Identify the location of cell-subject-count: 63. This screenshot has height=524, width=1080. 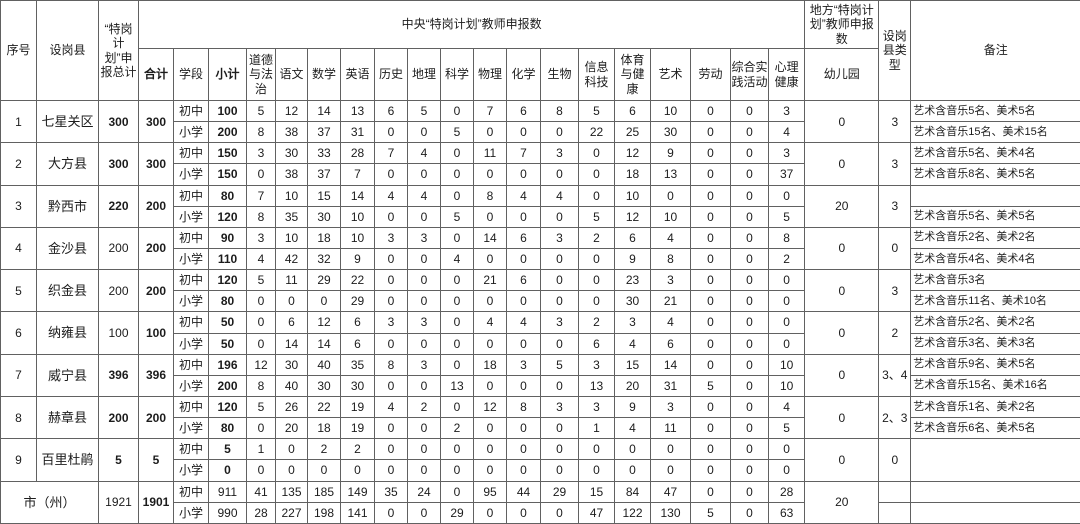
(786, 512).